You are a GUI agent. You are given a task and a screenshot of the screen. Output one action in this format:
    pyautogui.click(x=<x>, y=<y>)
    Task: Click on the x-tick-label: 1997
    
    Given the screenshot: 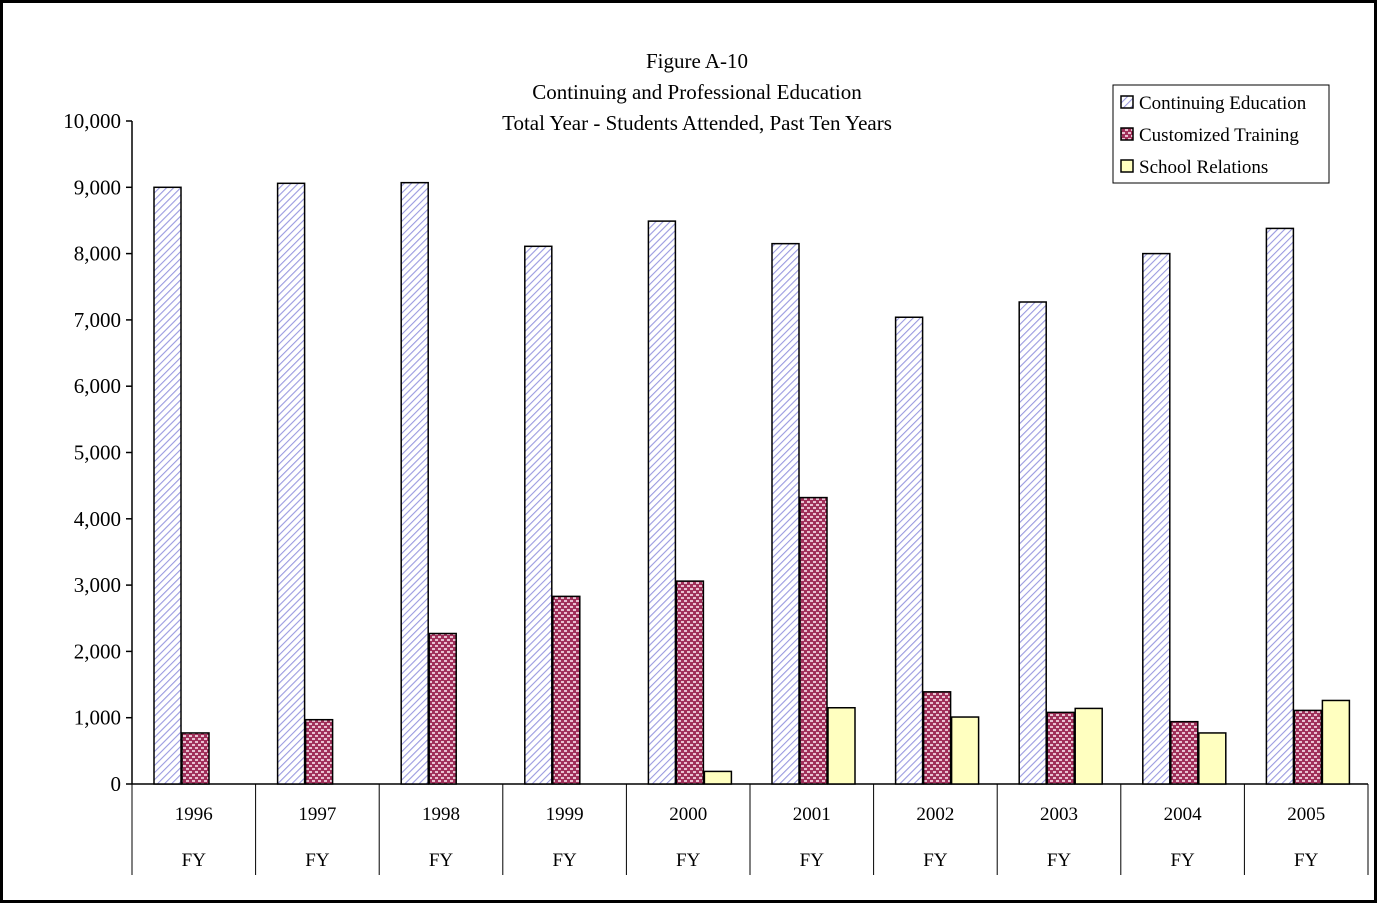 What is the action you would take?
    pyautogui.click(x=317, y=814)
    